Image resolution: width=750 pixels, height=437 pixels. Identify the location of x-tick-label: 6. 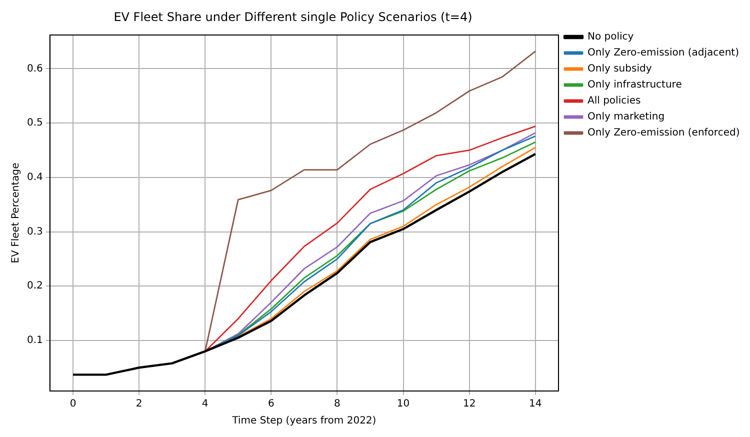
(271, 404).